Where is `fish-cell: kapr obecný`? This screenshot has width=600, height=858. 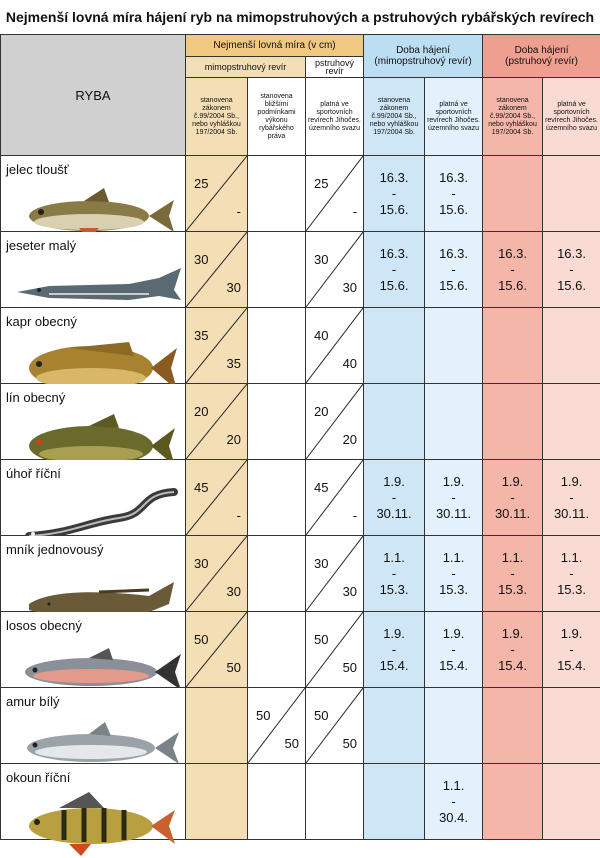
fish-cell: kapr obecný is located at coordinates (93, 346).